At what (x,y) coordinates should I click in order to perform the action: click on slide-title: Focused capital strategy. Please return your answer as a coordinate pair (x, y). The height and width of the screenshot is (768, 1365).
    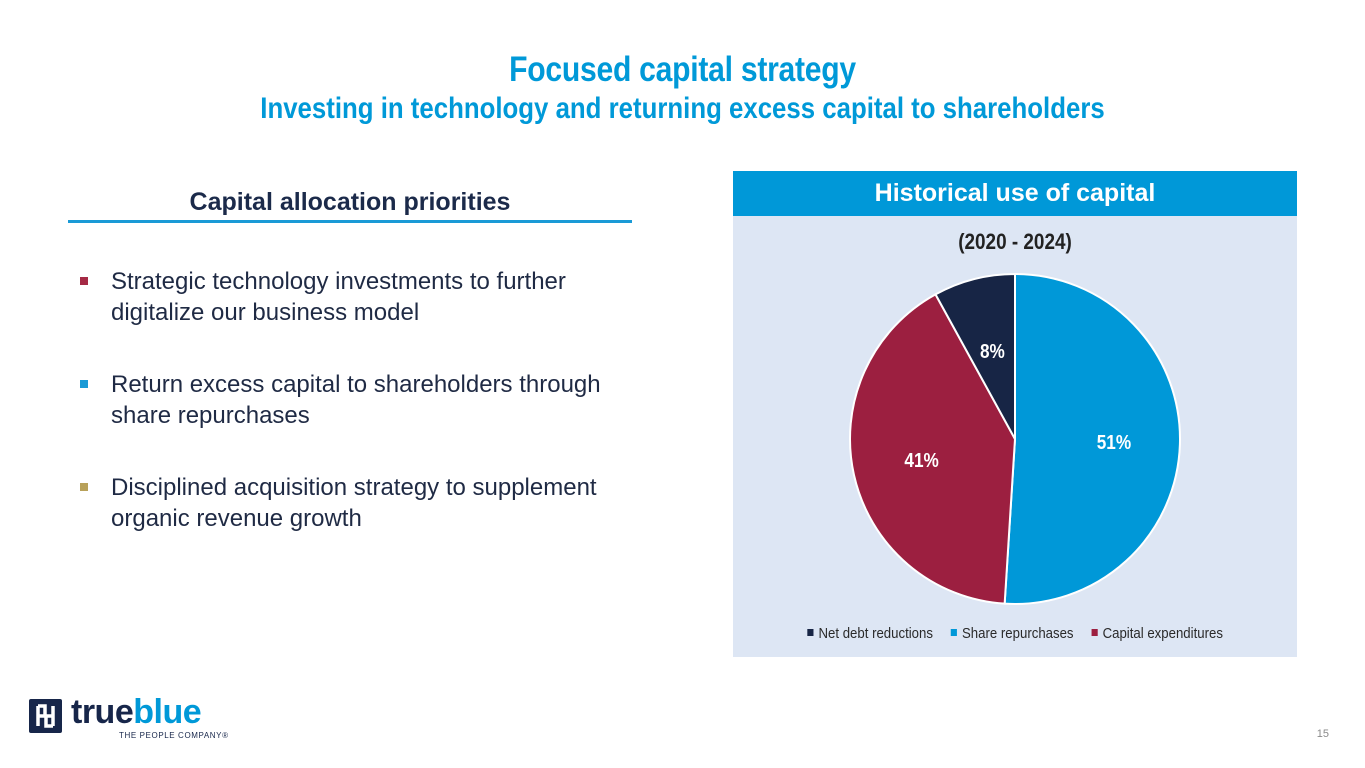
    Looking at the image, I should click on (682, 69).